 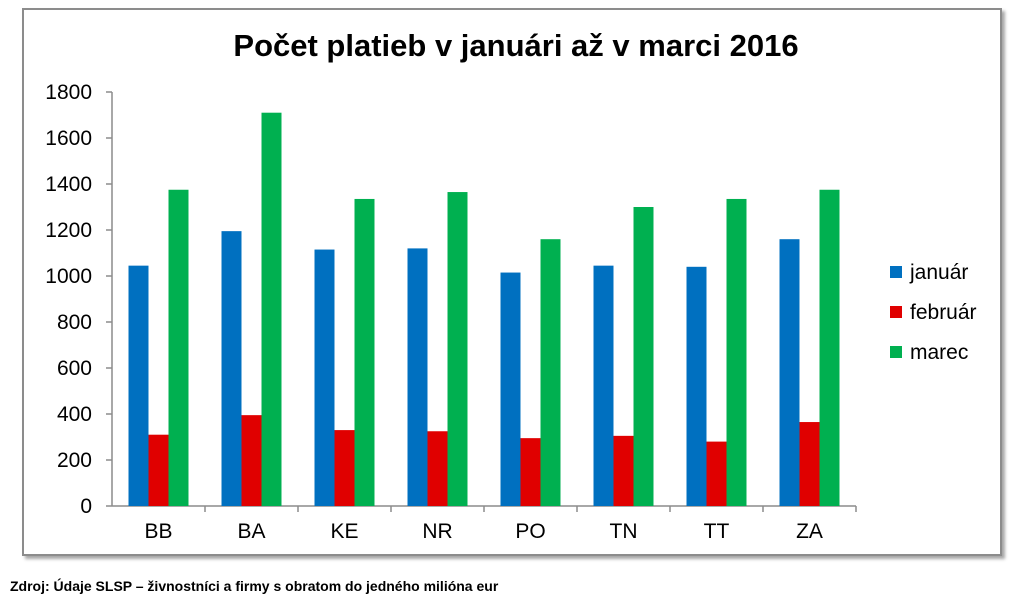 What do you see at coordinates (624, 531) in the screenshot?
I see `x-tick-label: TN` at bounding box center [624, 531].